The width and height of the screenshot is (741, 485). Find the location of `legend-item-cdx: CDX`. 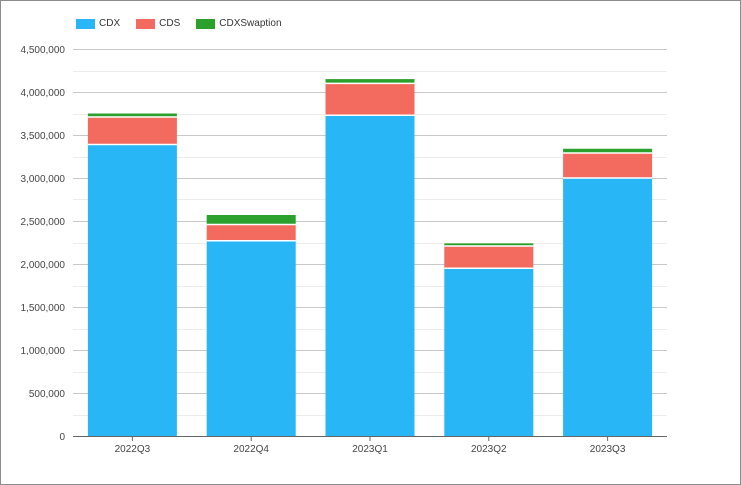

legend-item-cdx: CDX is located at coordinates (98, 23).